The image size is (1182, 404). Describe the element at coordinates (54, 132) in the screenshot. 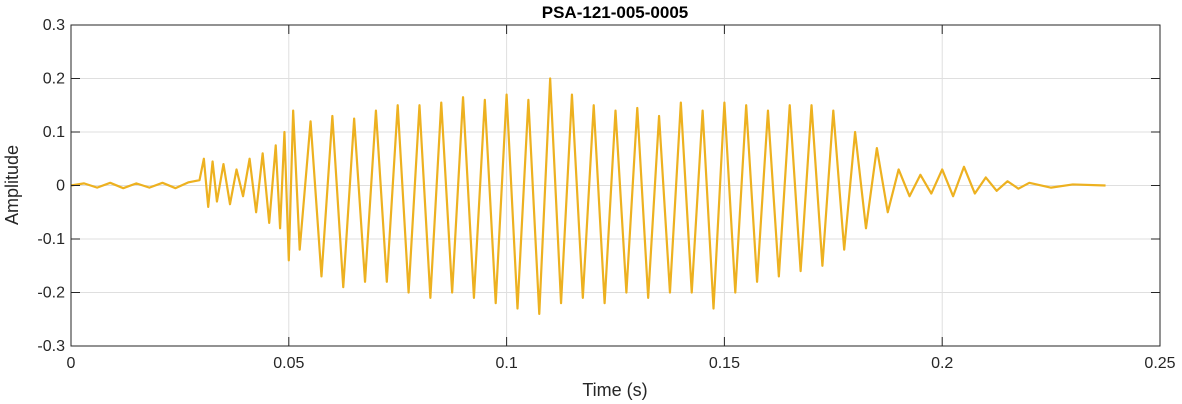

I see `y-tick-label: 0.1` at that location.